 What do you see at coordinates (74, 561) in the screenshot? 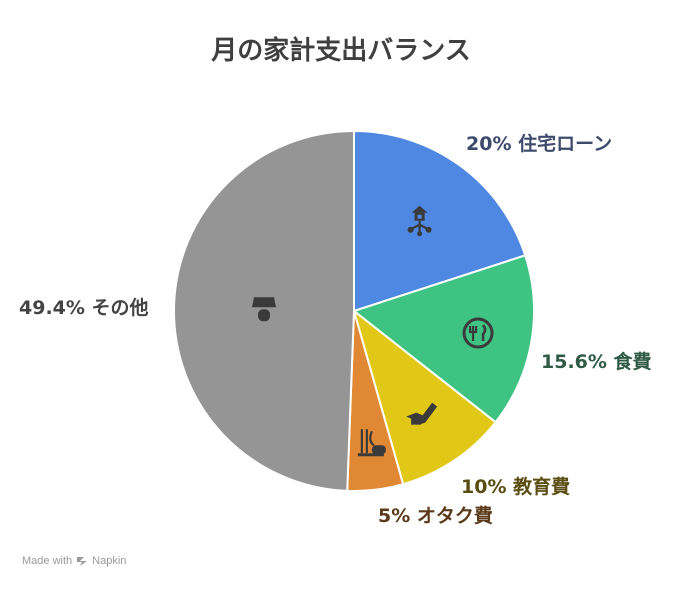
I see `footer: Made with Napkin` at bounding box center [74, 561].